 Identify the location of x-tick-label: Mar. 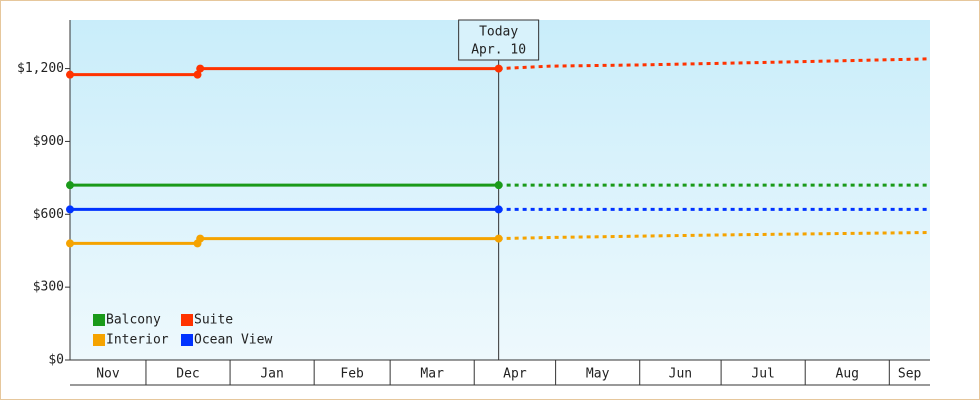
(432, 374).